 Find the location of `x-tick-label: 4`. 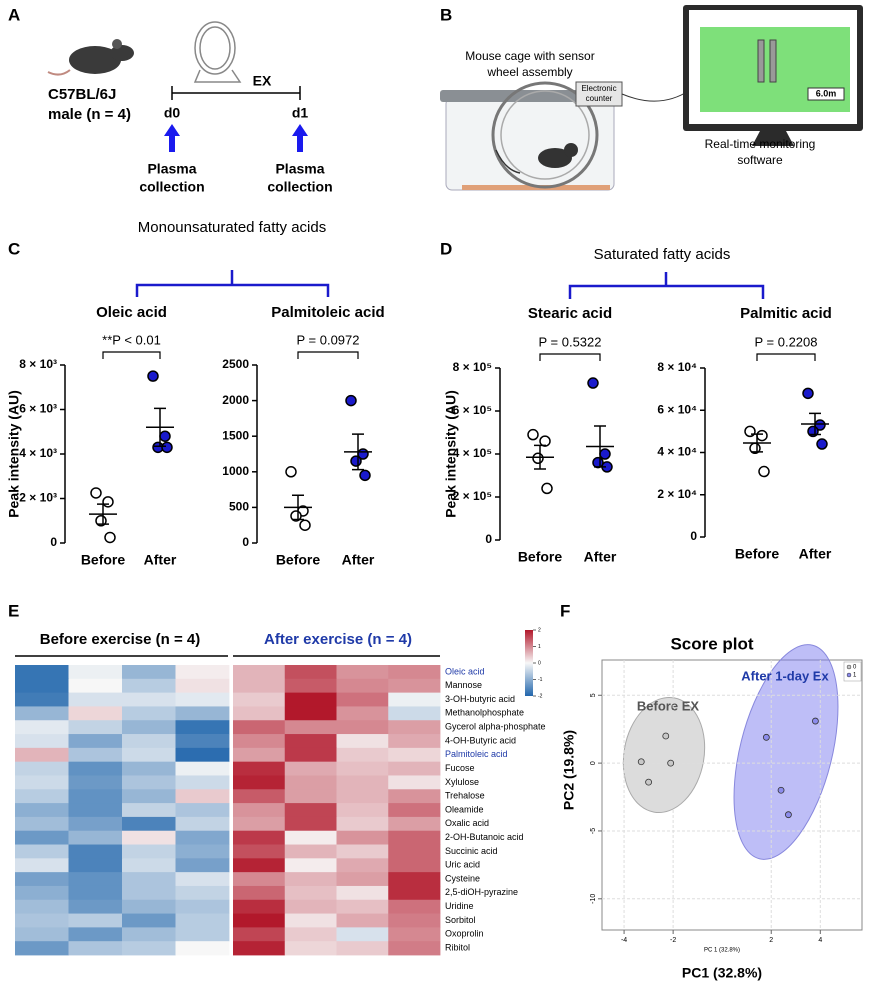

x-tick-label: 4 is located at coordinates (820, 940).